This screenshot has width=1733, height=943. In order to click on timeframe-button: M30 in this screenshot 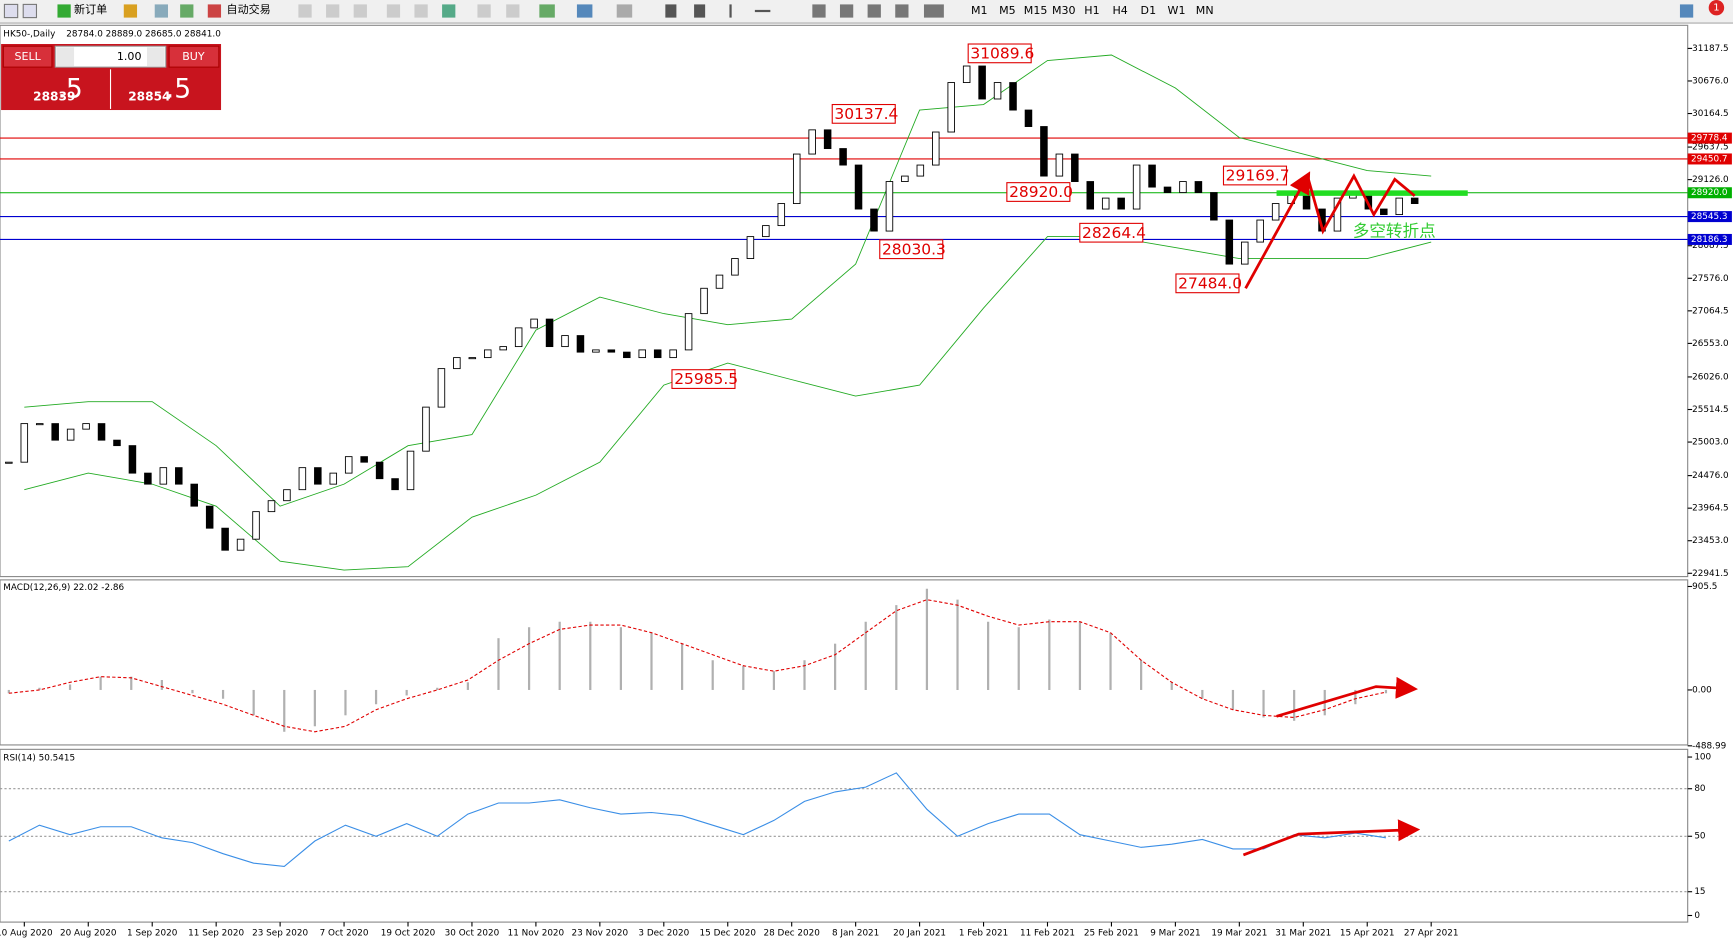, I will do `click(1064, 10)`.